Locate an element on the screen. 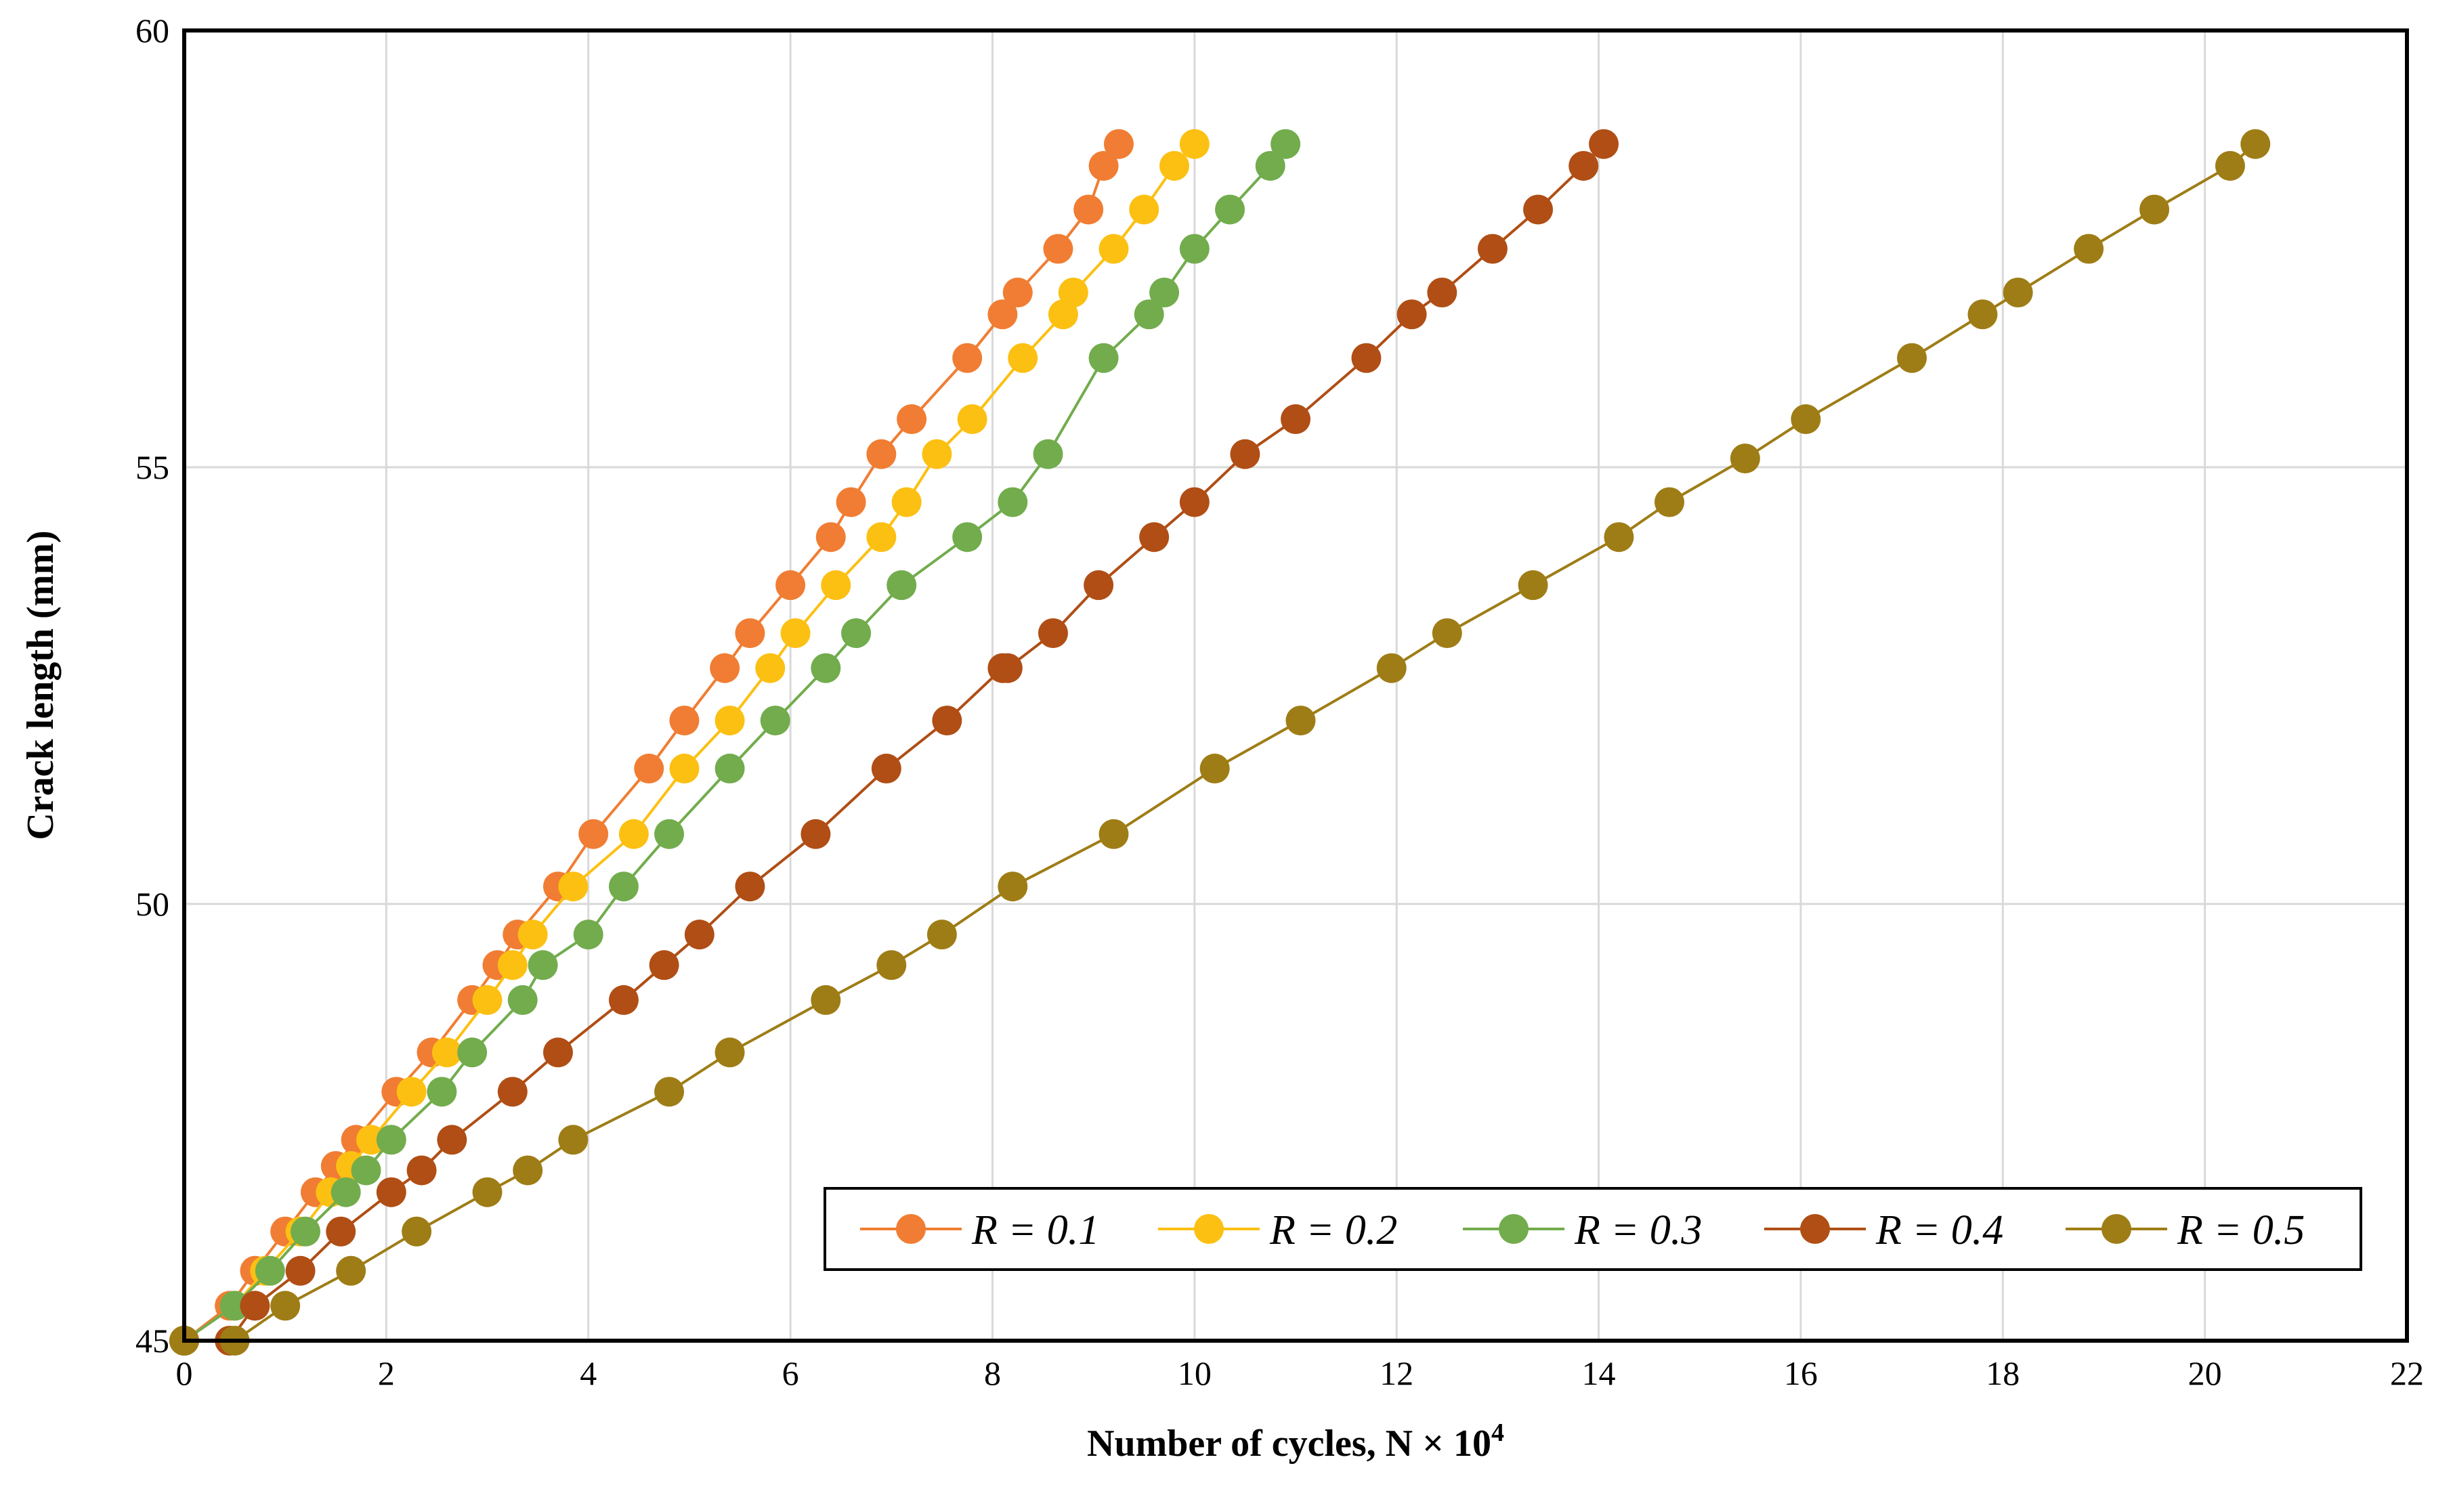  legend-item: R = 0.1 is located at coordinates (980, 1230).